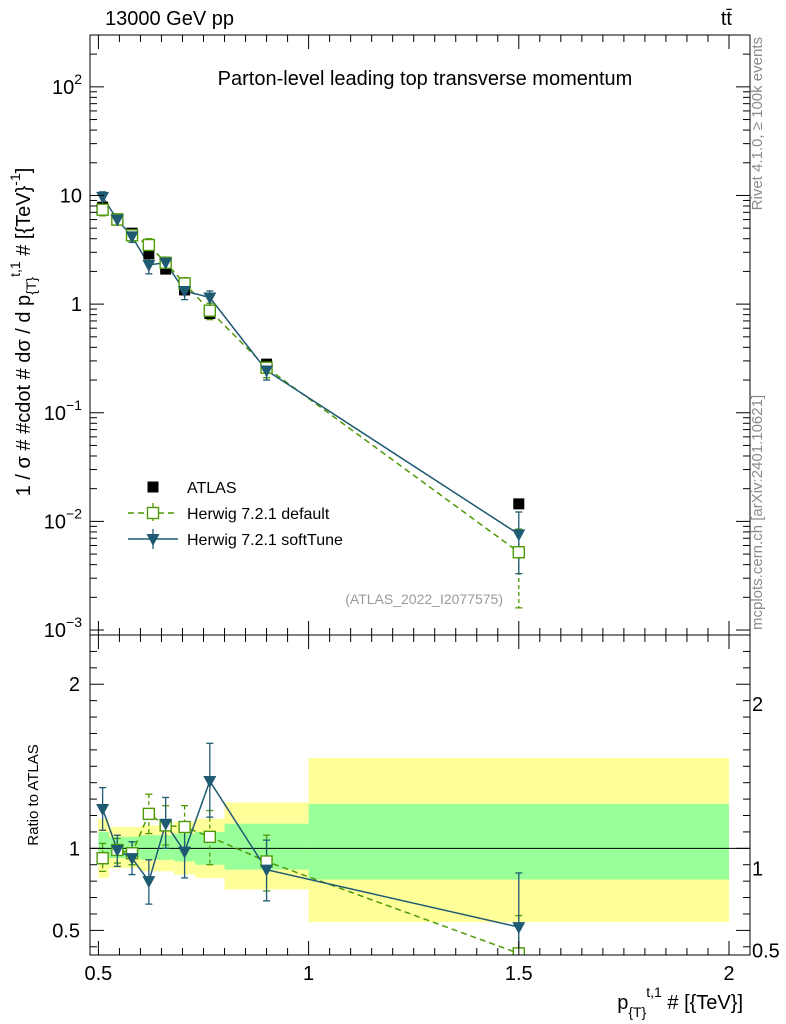 The width and height of the screenshot is (786, 1024). I want to click on rivet-version-label: Rivet 4.1.0, ≥ 100k events, so click(757, 123).